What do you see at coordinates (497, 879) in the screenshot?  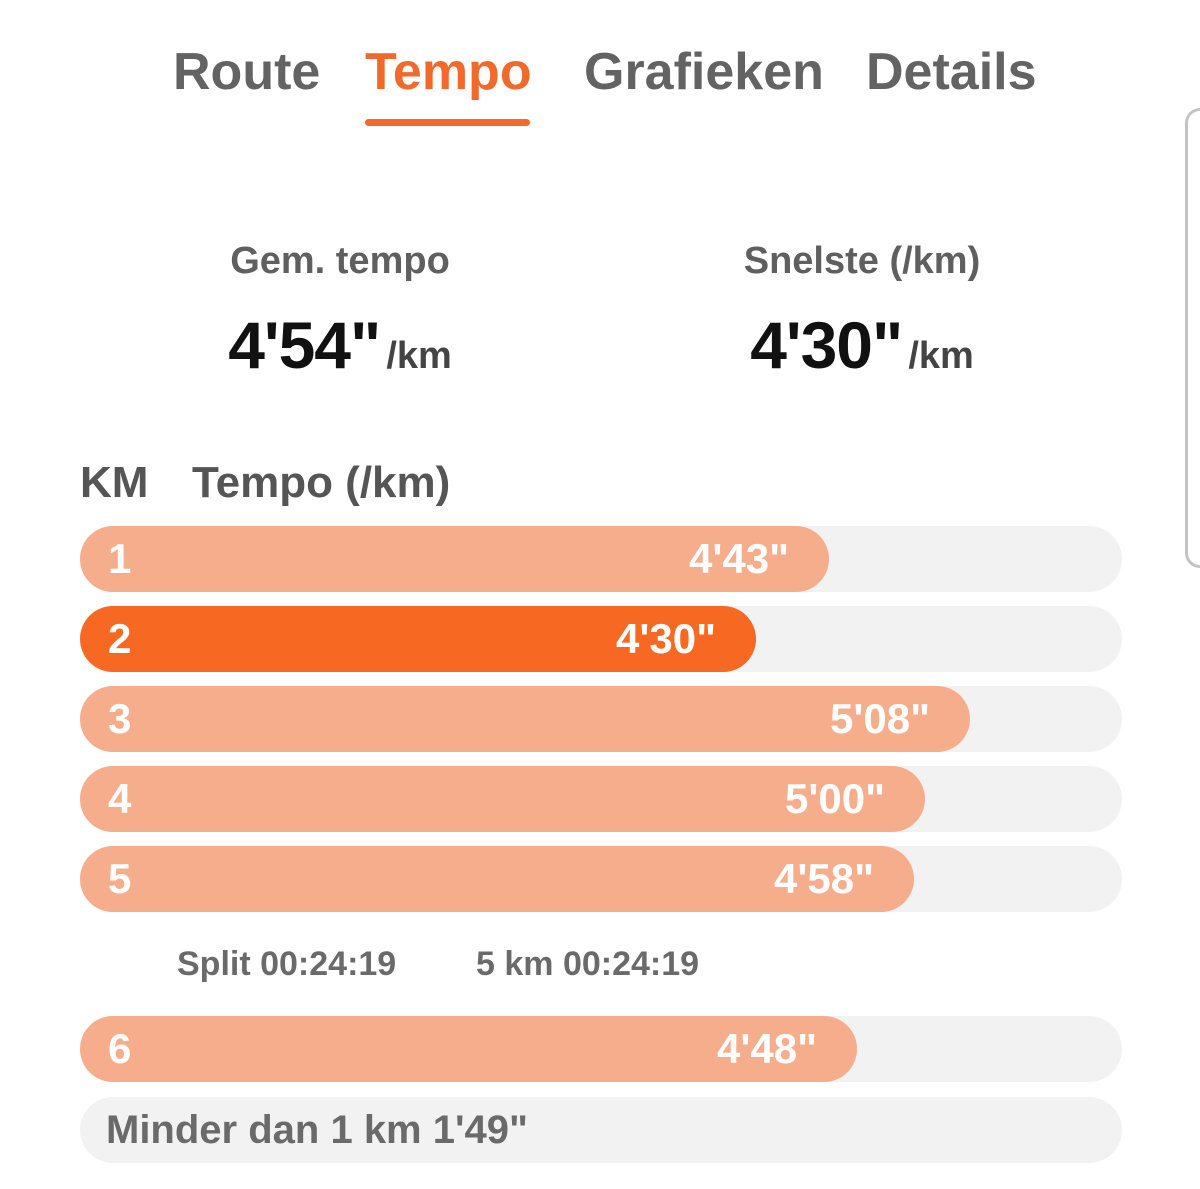 I see `split-bar: 5 4'58"` at bounding box center [497, 879].